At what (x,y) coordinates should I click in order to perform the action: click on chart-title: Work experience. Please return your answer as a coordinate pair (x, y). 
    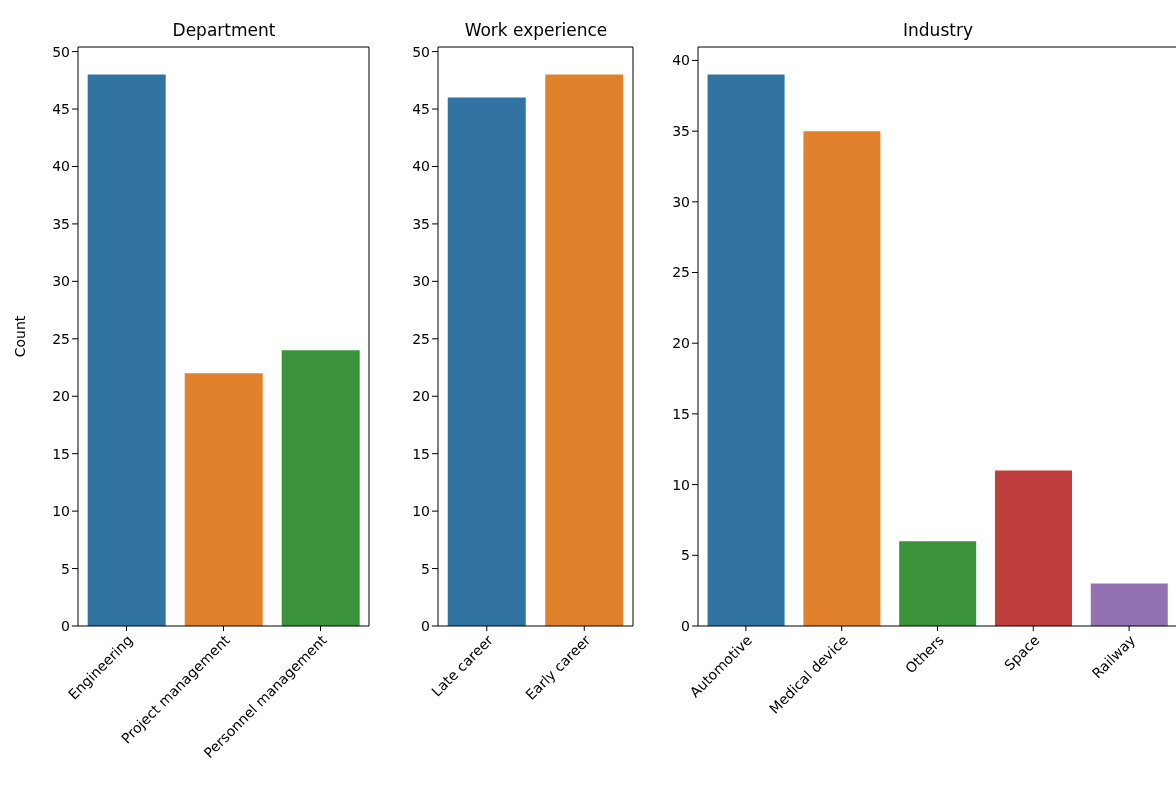
    Looking at the image, I should click on (536, 30).